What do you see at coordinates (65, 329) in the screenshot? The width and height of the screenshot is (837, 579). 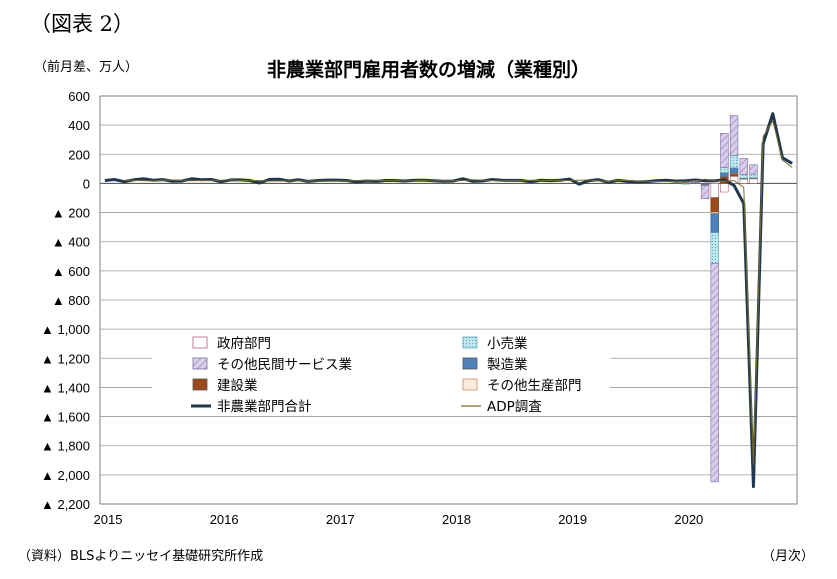 I see `y-tick-label: ▲ 1,000` at bounding box center [65, 329].